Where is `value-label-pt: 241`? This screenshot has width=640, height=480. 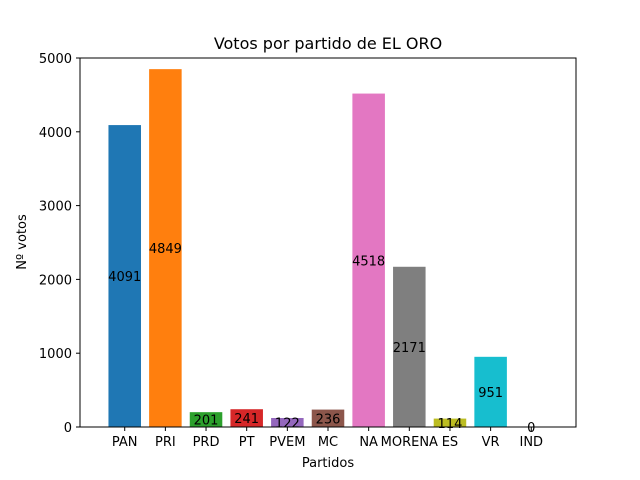
value-label-pt: 241 is located at coordinates (246, 419).